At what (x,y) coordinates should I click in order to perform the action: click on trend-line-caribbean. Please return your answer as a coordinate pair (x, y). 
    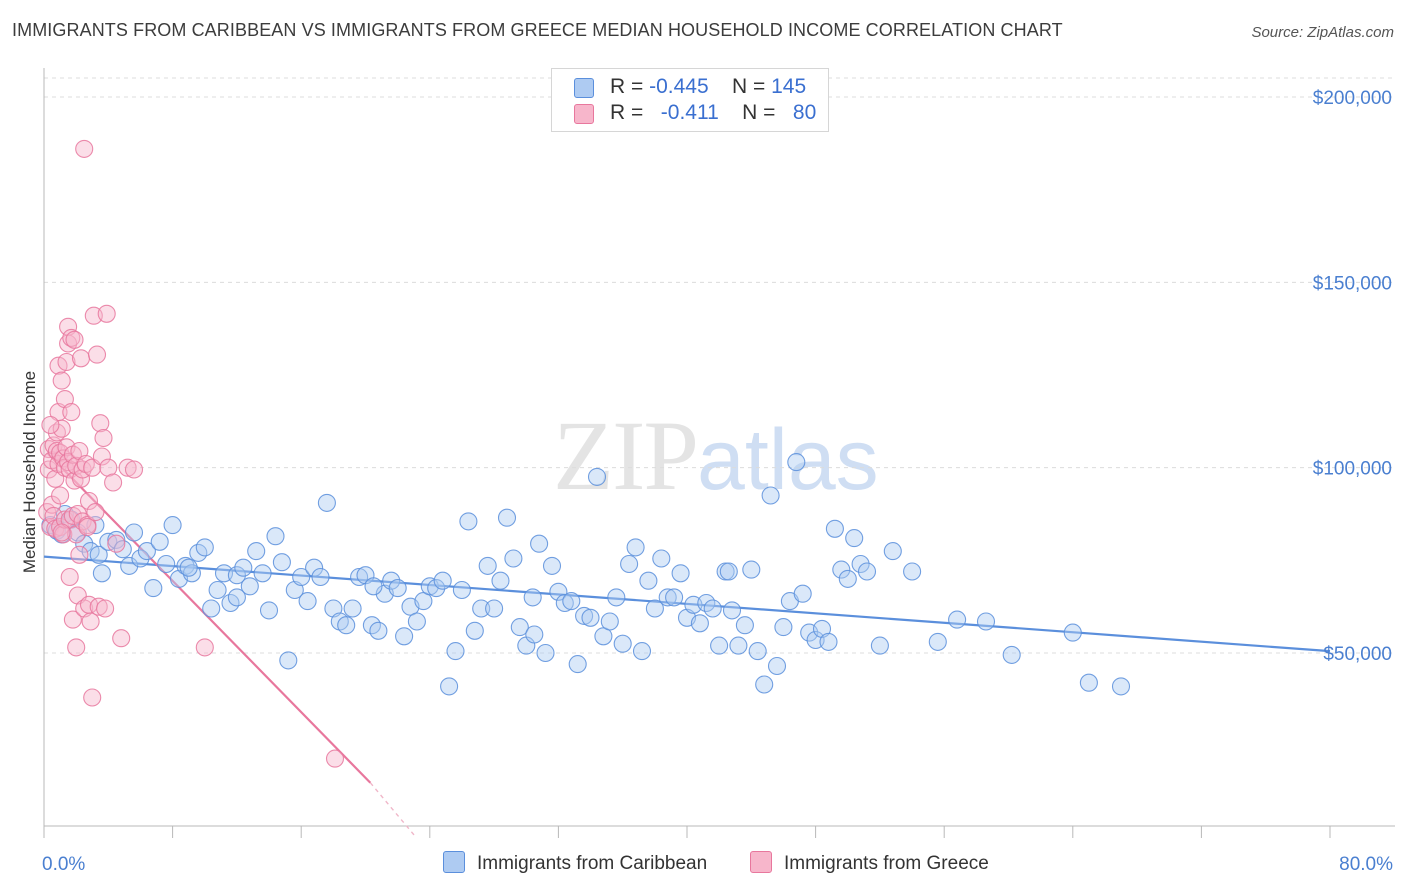
    Looking at the image, I should click on (687, 604).